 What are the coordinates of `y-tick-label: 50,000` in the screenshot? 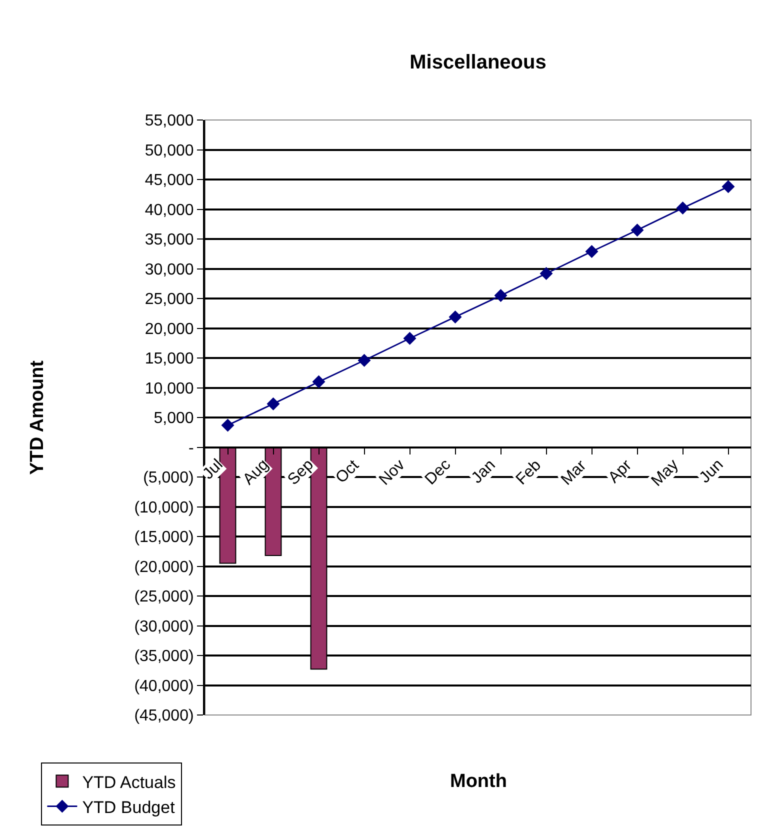 It's located at (169, 151).